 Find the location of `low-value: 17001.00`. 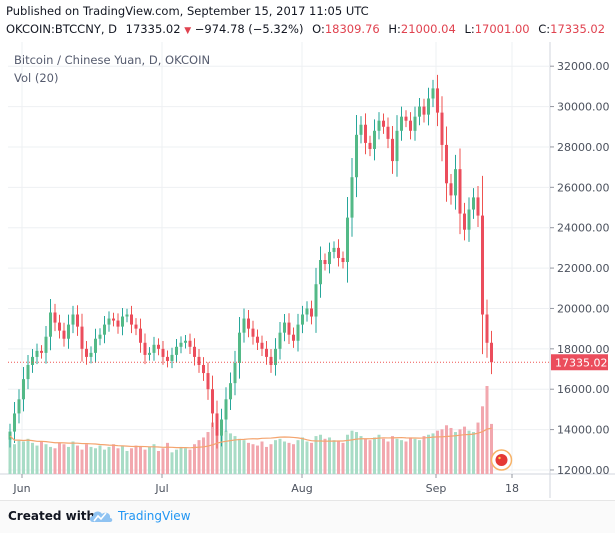

low-value: 17001.00 is located at coordinates (502, 29).